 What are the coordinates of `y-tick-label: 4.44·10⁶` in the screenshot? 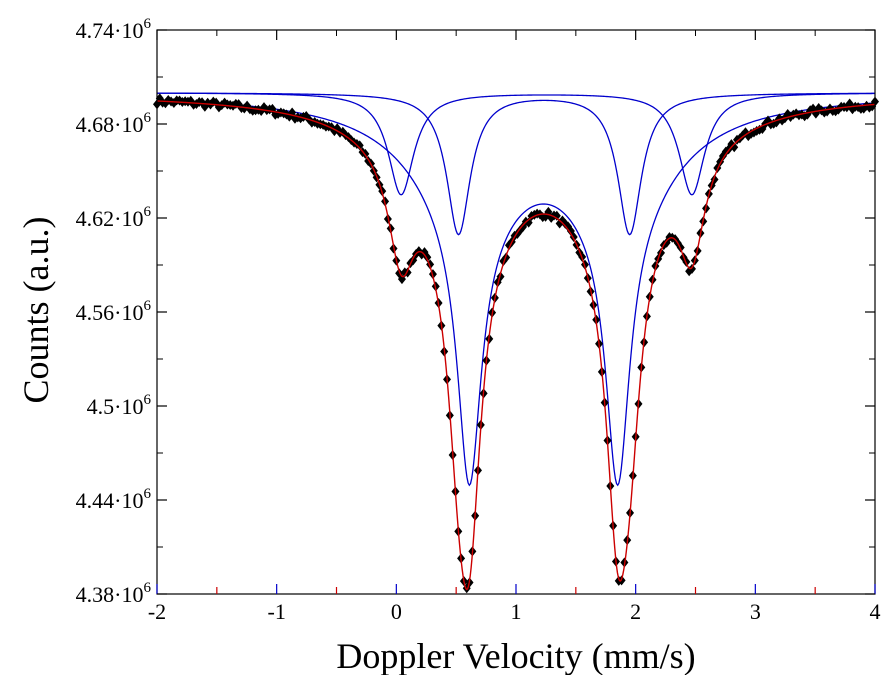 It's located at (114, 499).